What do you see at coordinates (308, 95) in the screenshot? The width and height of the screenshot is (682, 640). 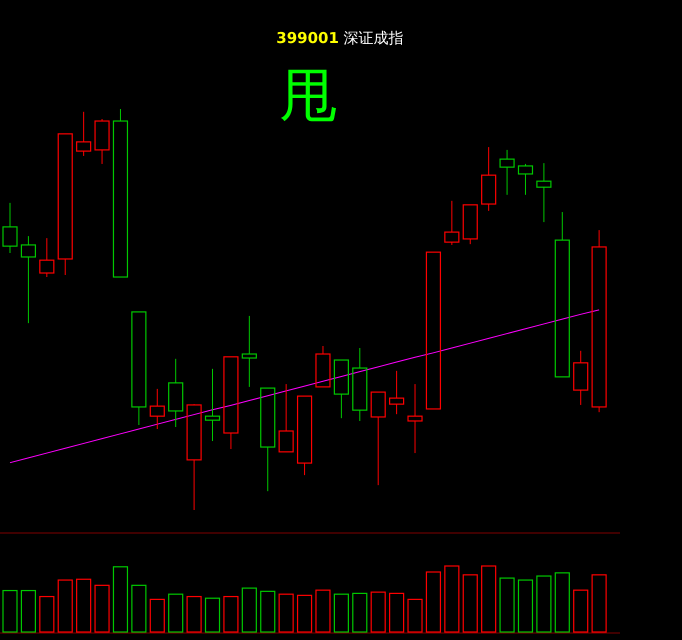 I see `annotation: 甩` at bounding box center [308, 95].